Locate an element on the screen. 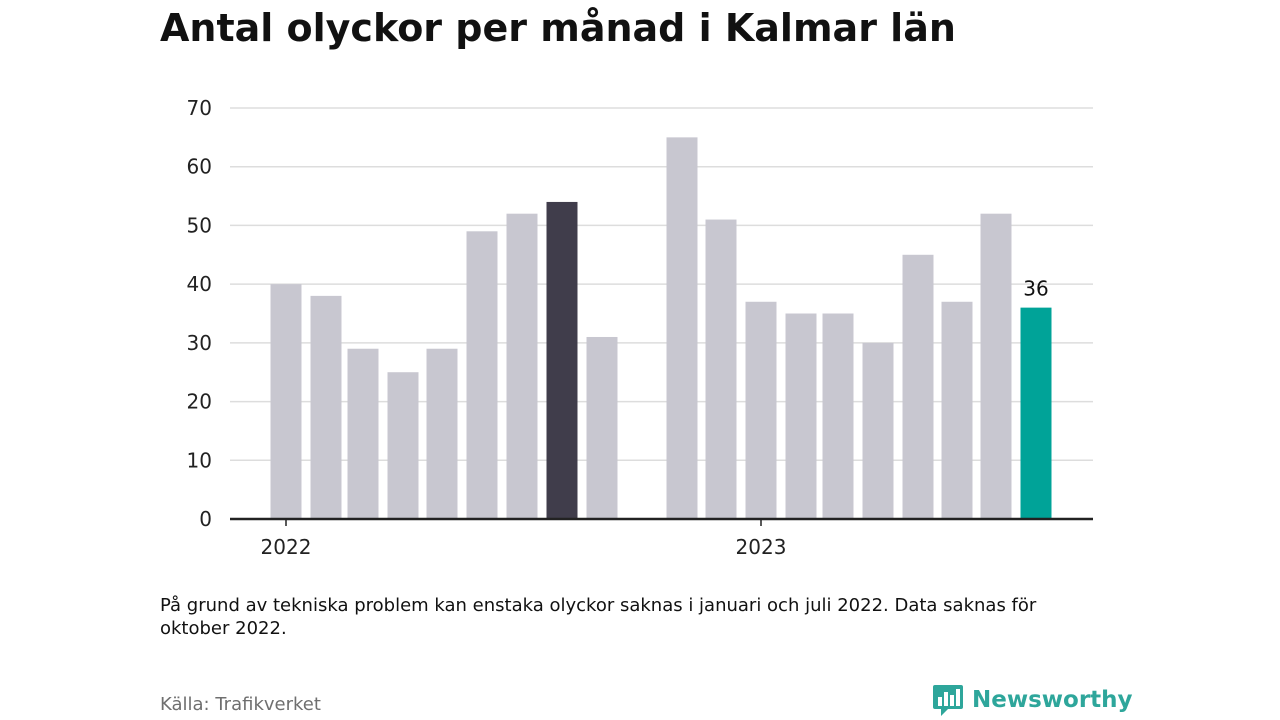 The image size is (1280, 720). y-tick-label: 0 is located at coordinates (205, 519).